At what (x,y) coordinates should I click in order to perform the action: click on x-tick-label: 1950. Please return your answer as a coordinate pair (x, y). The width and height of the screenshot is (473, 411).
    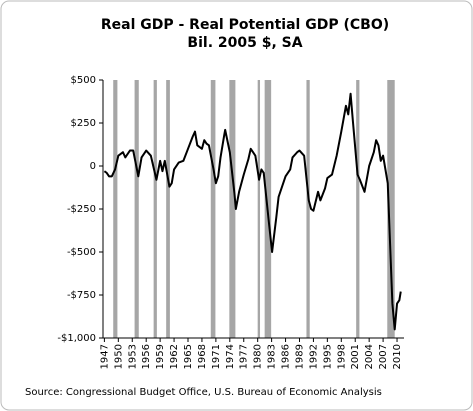
    Looking at the image, I should click on (118, 356).